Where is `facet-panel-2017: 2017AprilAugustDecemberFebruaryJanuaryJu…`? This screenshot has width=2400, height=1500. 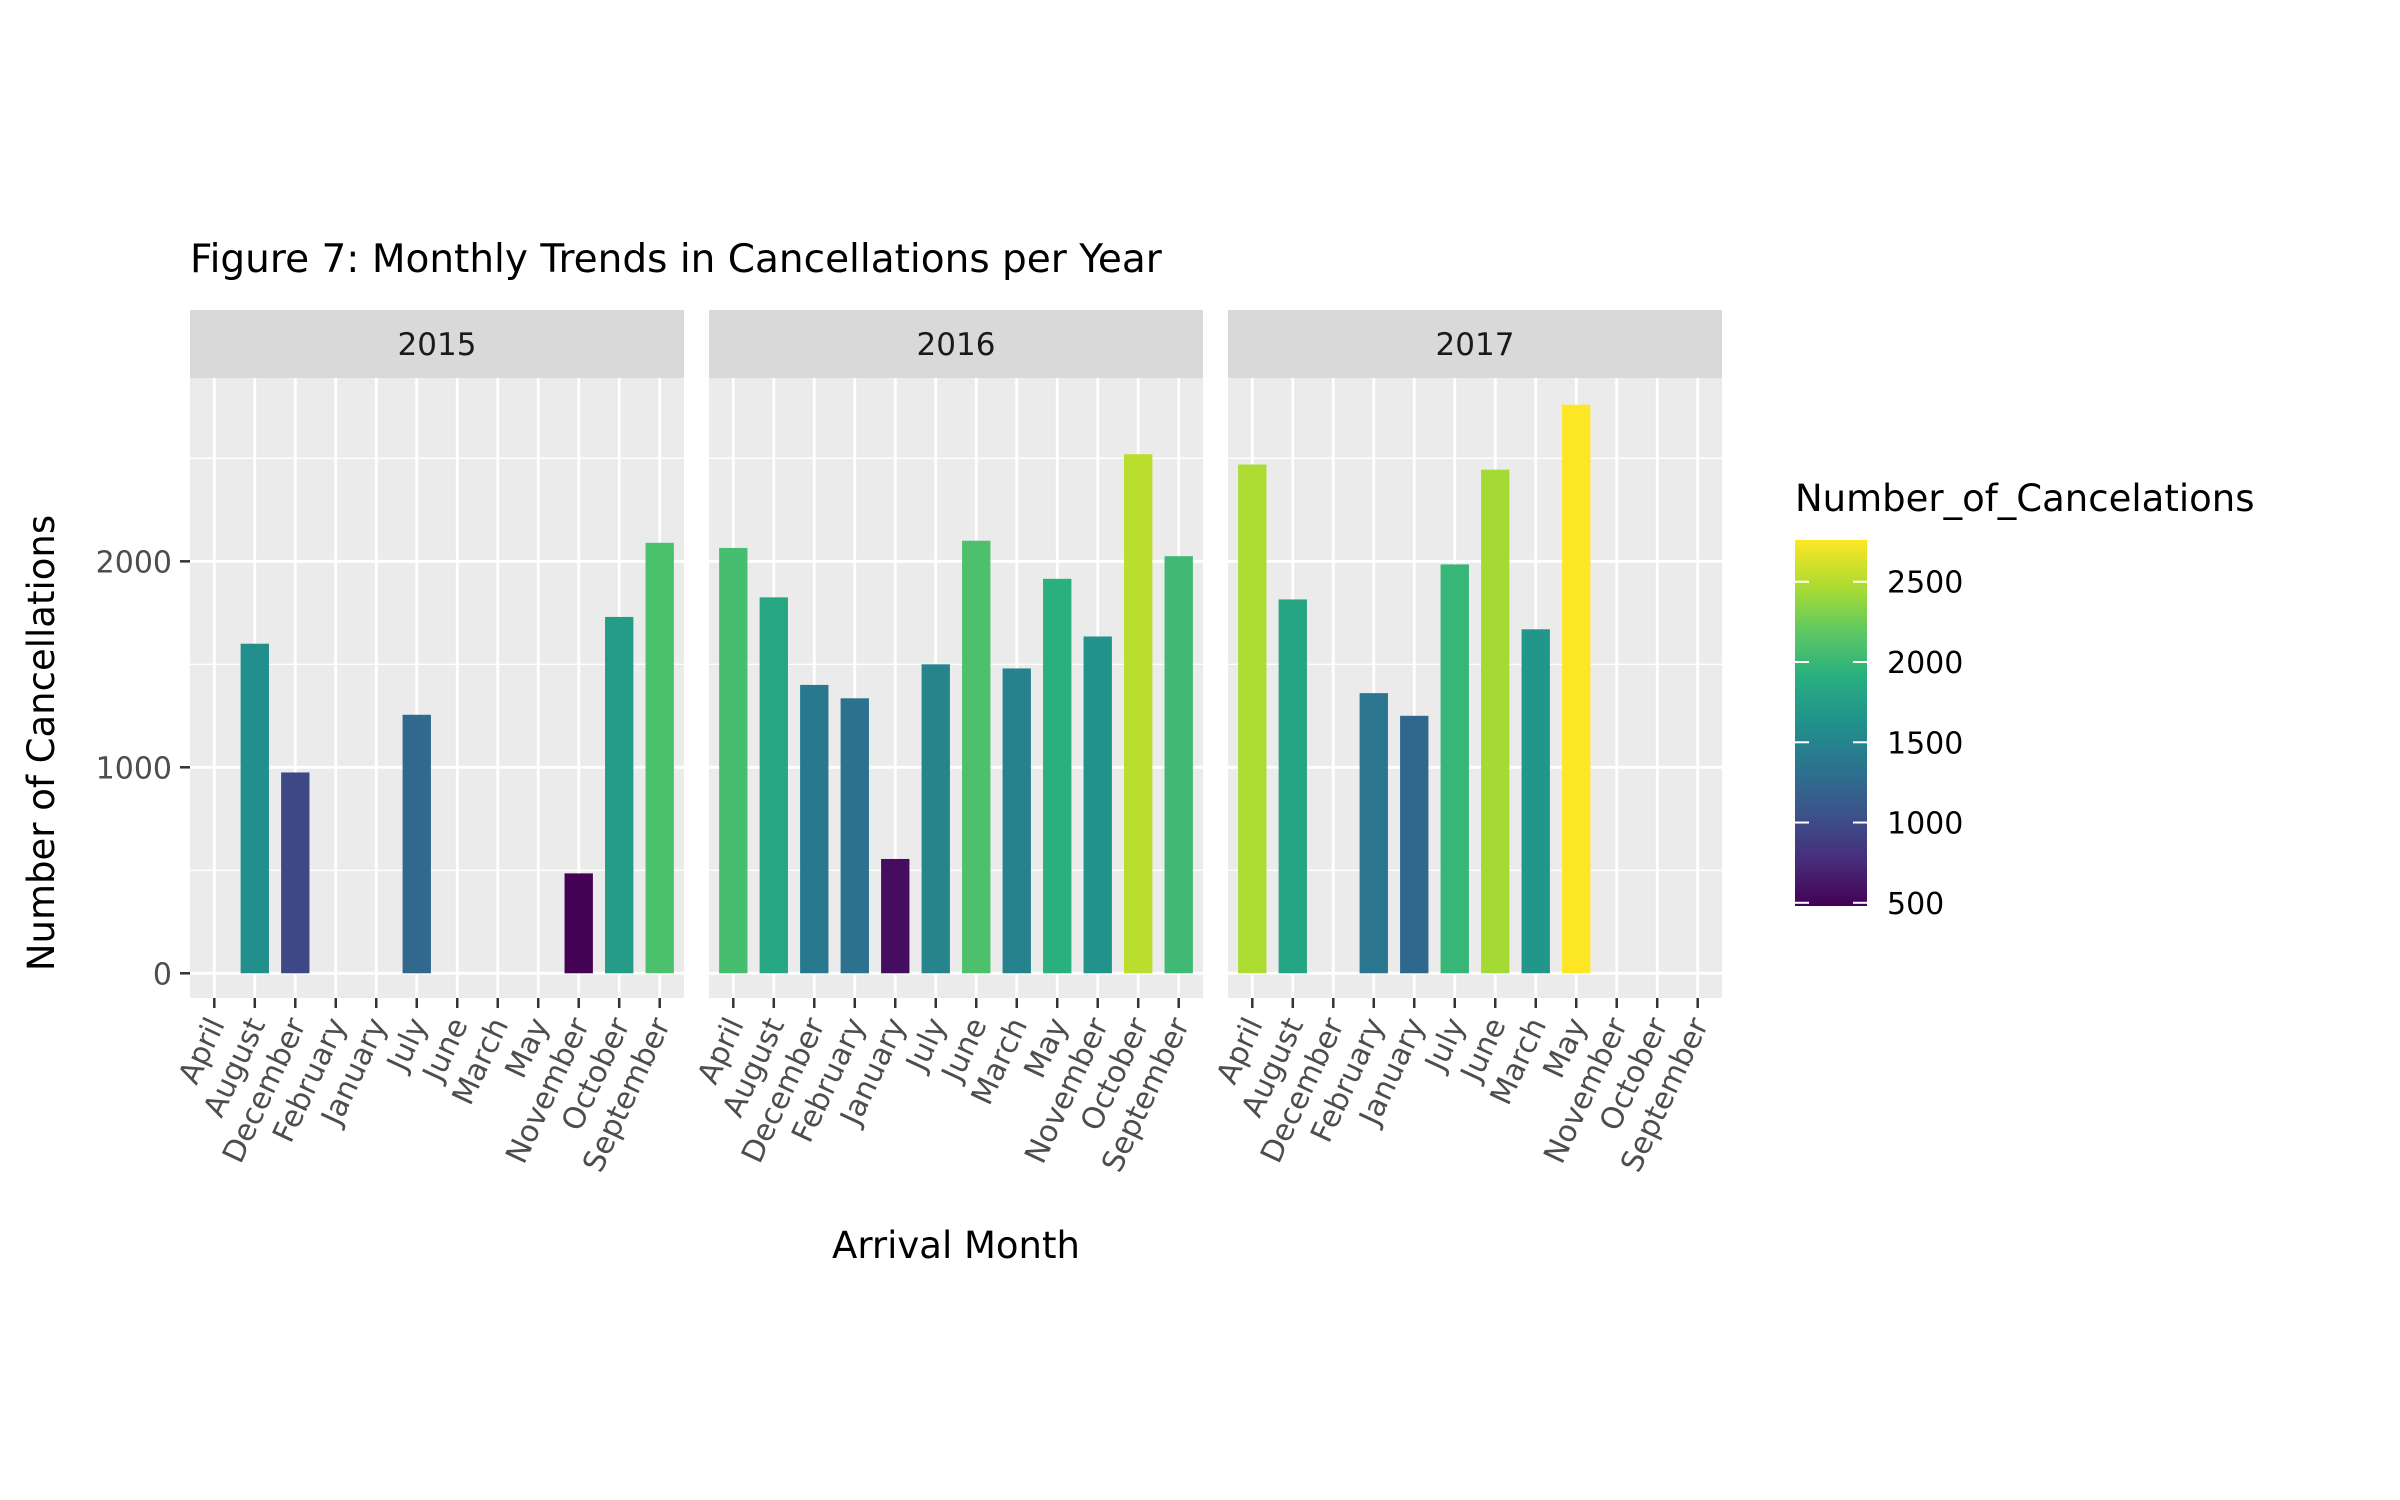 facet-panel-2017: 2017AprilAugustDecemberFebruaryJanuaryJu… is located at coordinates (1466, 744).